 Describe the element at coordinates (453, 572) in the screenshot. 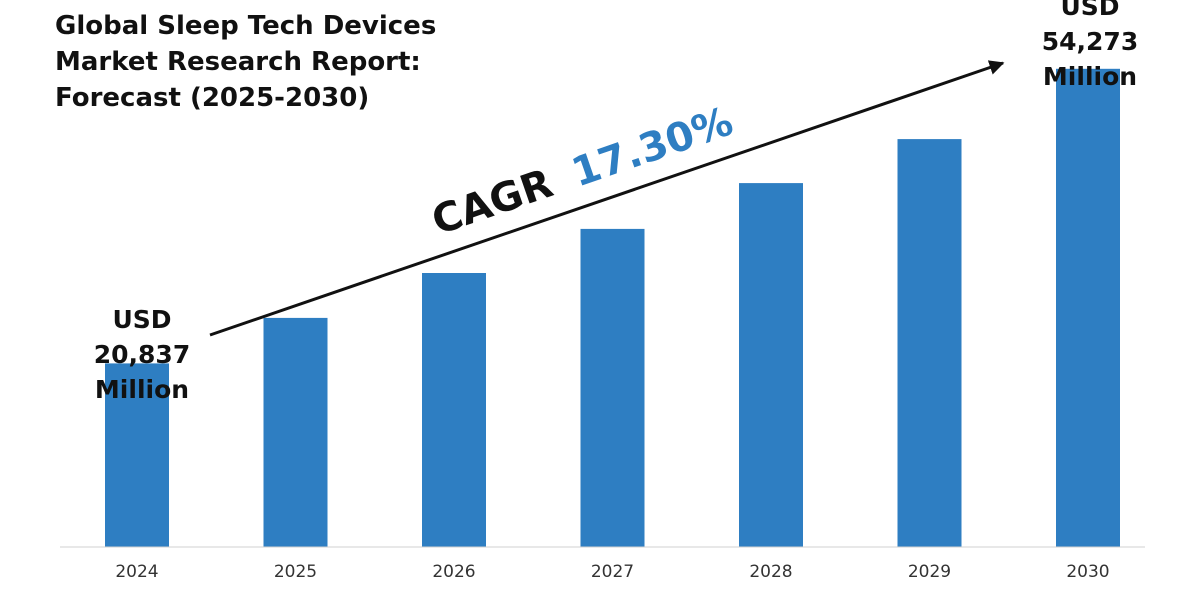

I see `x-tick-label-2026: 2026` at that location.